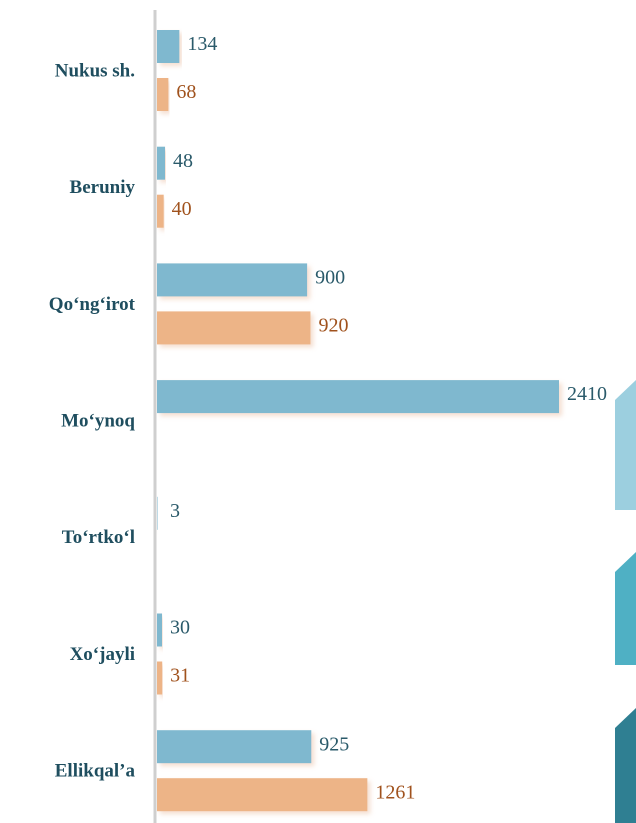 The height and width of the screenshot is (823, 636). Describe the element at coordinates (183, 161) in the screenshot. I see `value-label: 48` at that location.